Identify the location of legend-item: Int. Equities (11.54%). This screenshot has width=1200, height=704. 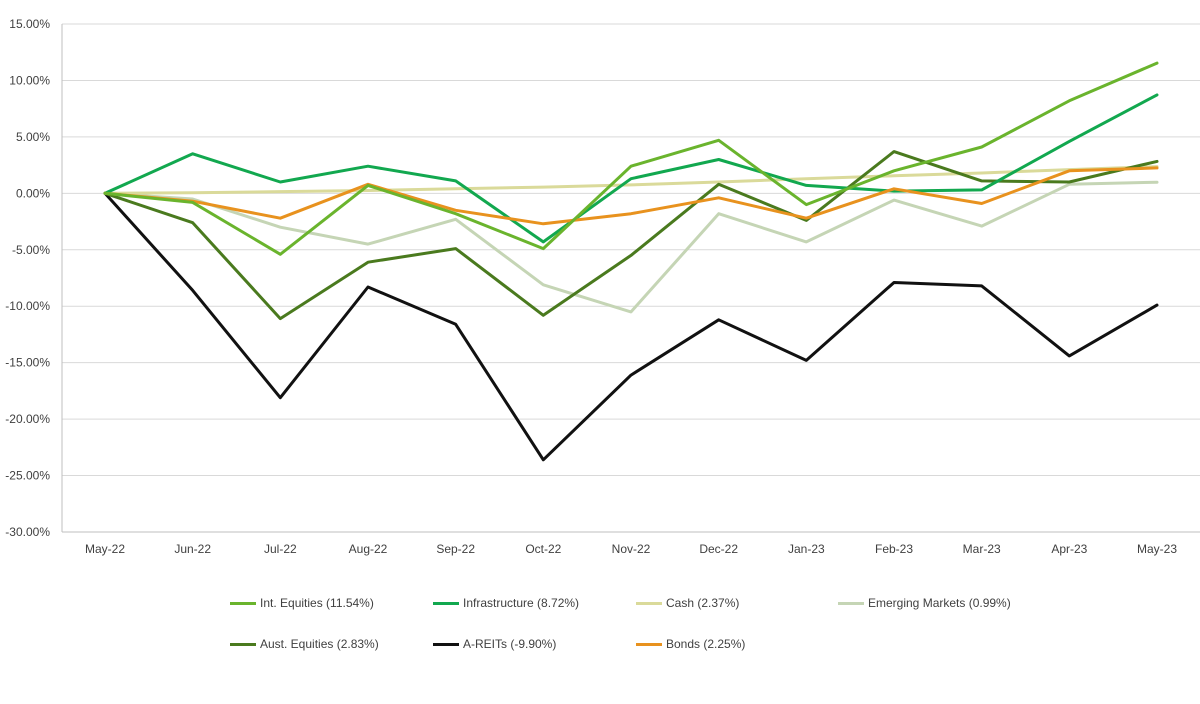
(302, 603).